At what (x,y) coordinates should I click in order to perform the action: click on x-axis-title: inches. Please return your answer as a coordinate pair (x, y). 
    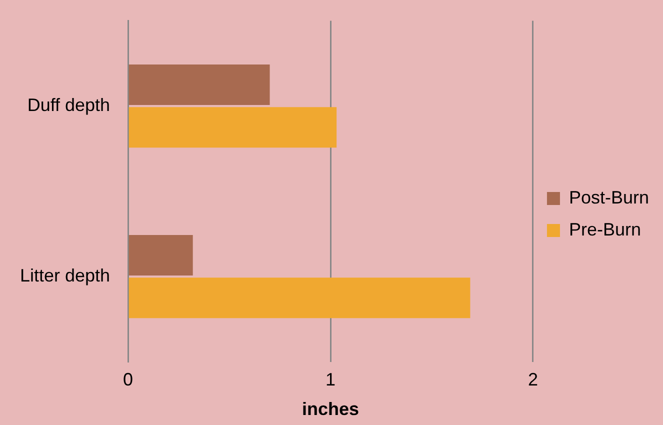
    Looking at the image, I should click on (331, 409).